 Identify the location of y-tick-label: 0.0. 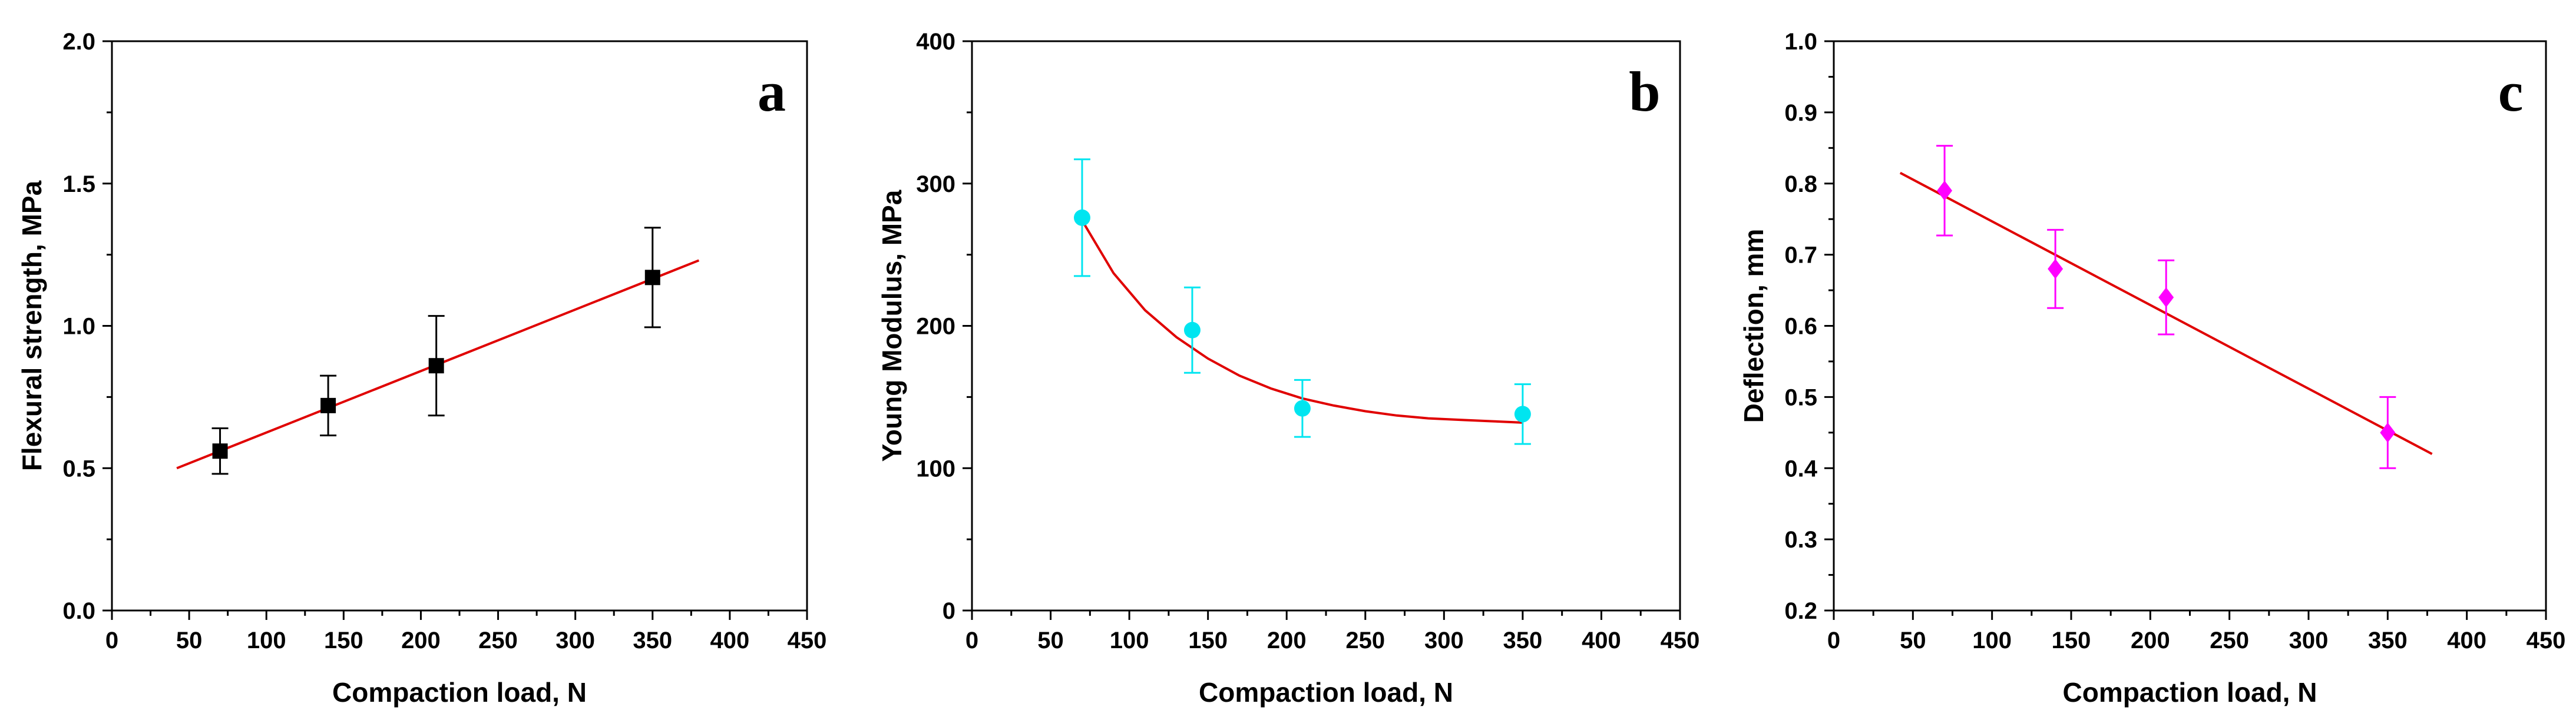
(78, 611).